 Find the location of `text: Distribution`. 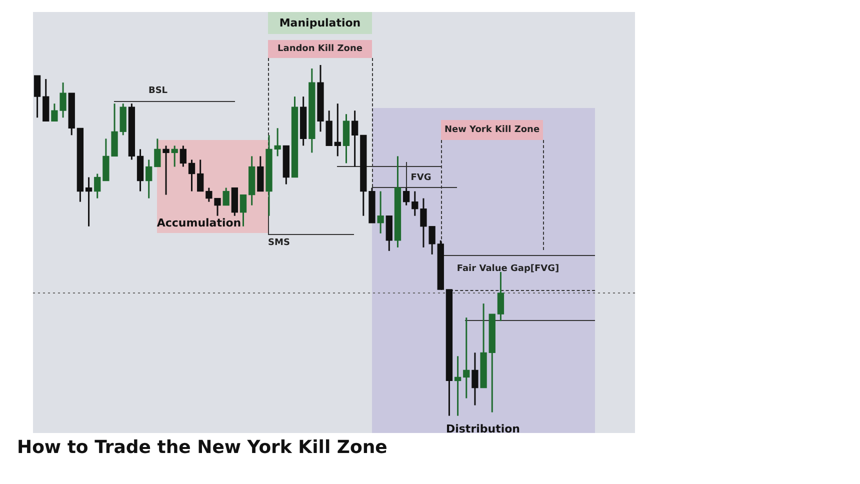

text: Distribution is located at coordinates (483, 429).